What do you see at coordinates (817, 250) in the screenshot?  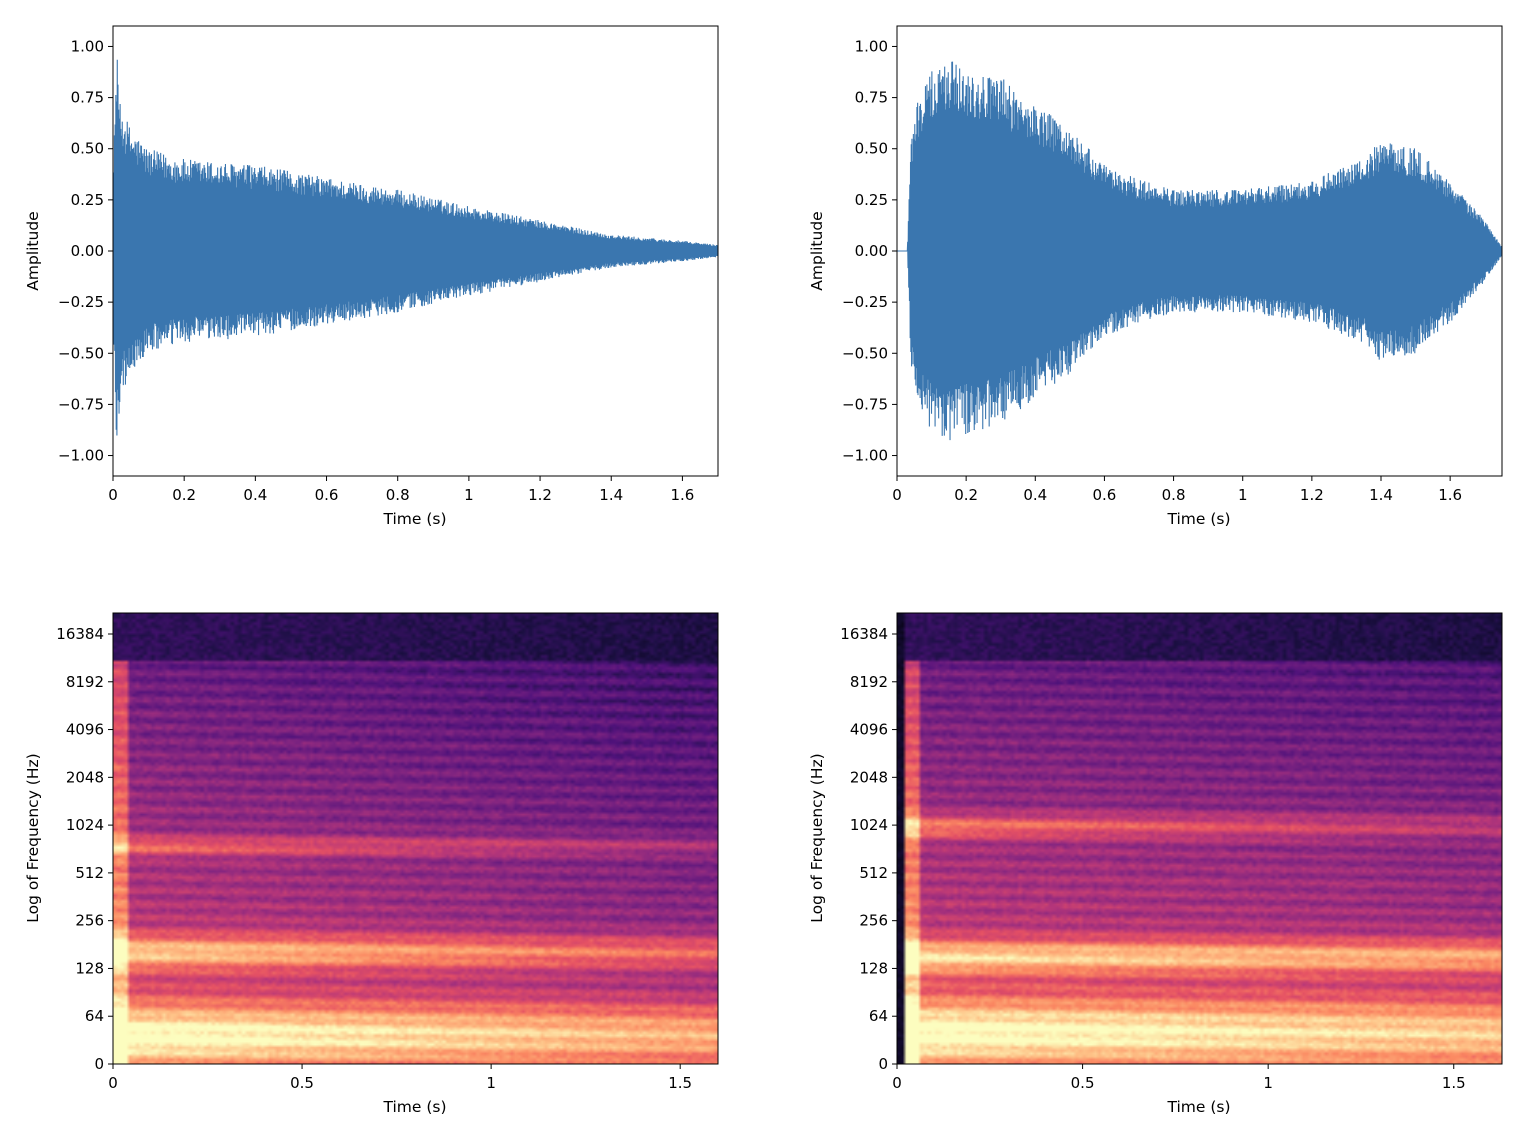 I see `y-axis-label-waveform-right: Amplitude` at bounding box center [817, 250].